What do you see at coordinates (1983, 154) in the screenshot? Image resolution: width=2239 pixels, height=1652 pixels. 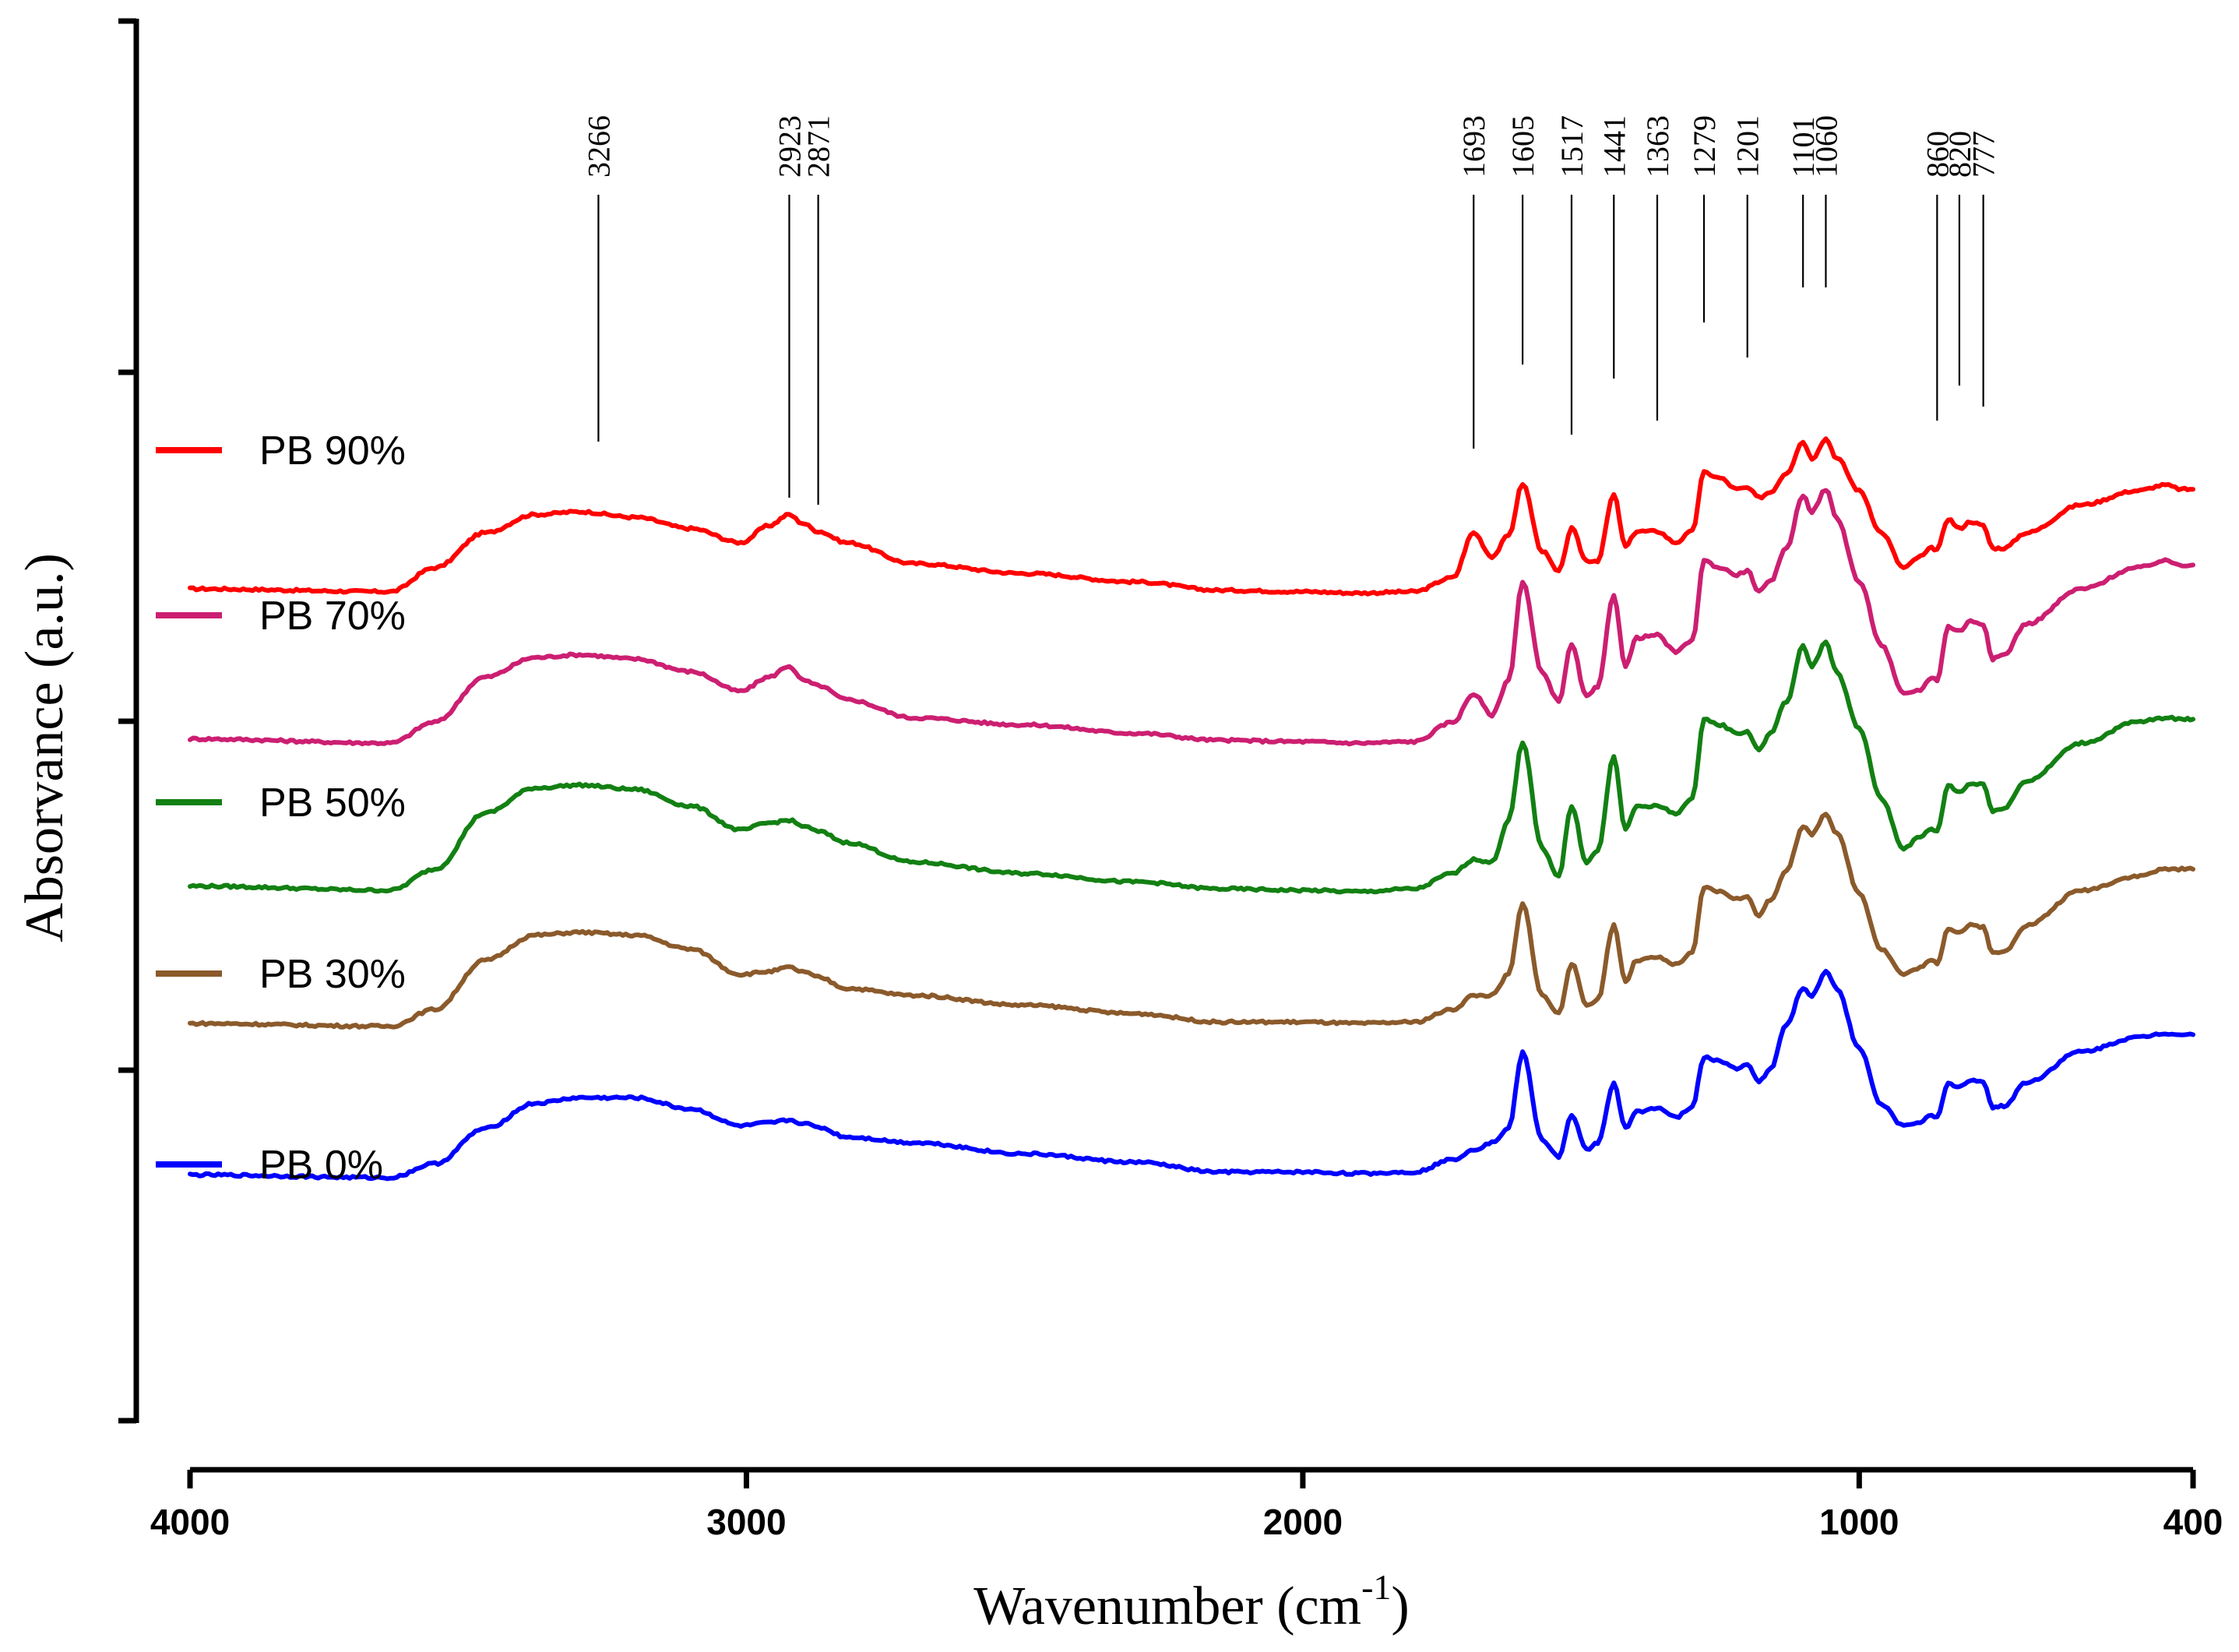 I see `peak-label: 777` at bounding box center [1983, 154].